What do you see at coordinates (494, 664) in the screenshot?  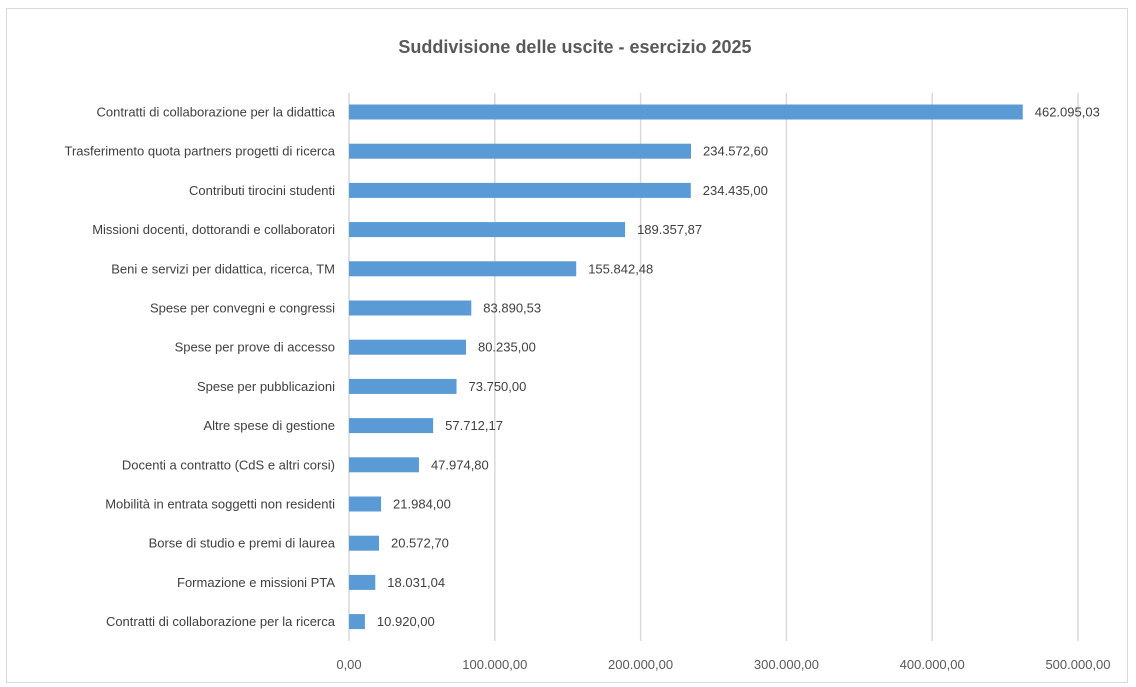 I see `x-tick-label: 100.000,00` at bounding box center [494, 664].